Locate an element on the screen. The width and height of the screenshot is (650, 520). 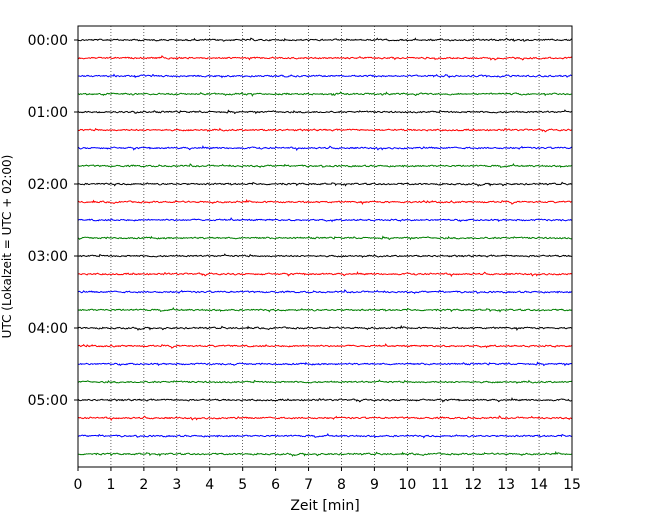
y-tick-label: 05:00 is located at coordinates (48, 401).